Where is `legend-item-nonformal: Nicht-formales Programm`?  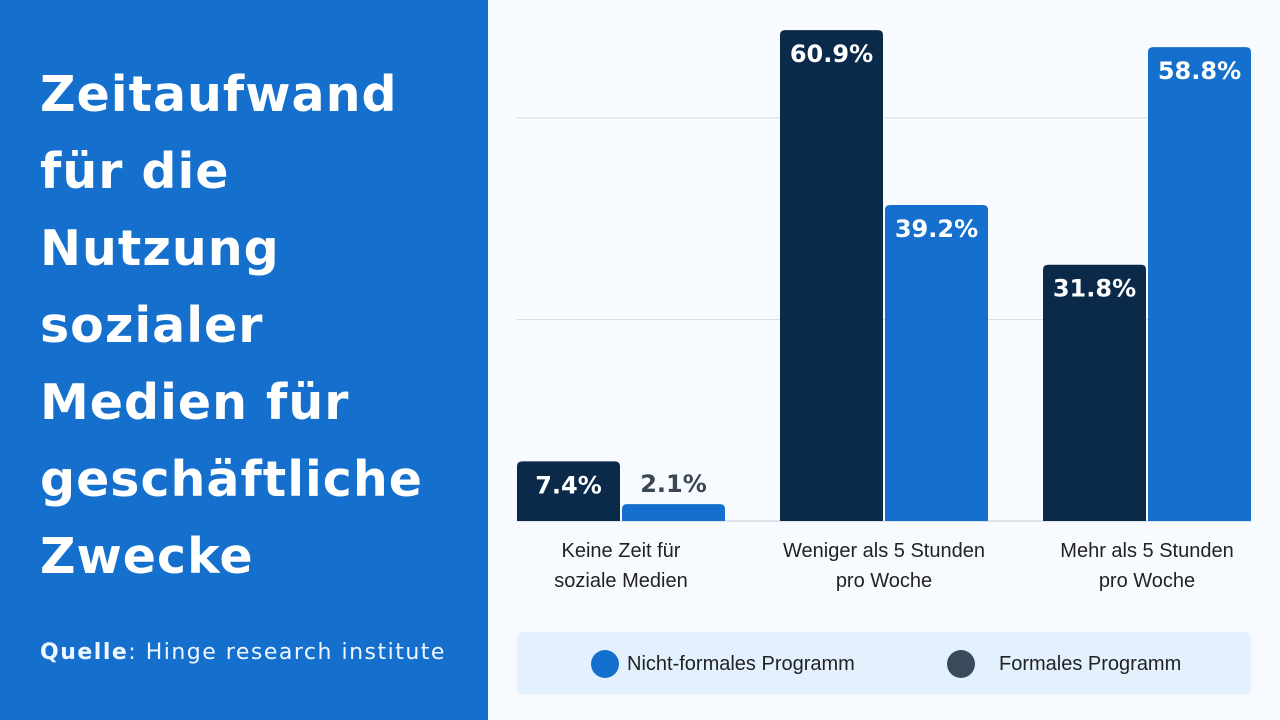 legend-item-nonformal: Nicht-formales Programm is located at coordinates (723, 664).